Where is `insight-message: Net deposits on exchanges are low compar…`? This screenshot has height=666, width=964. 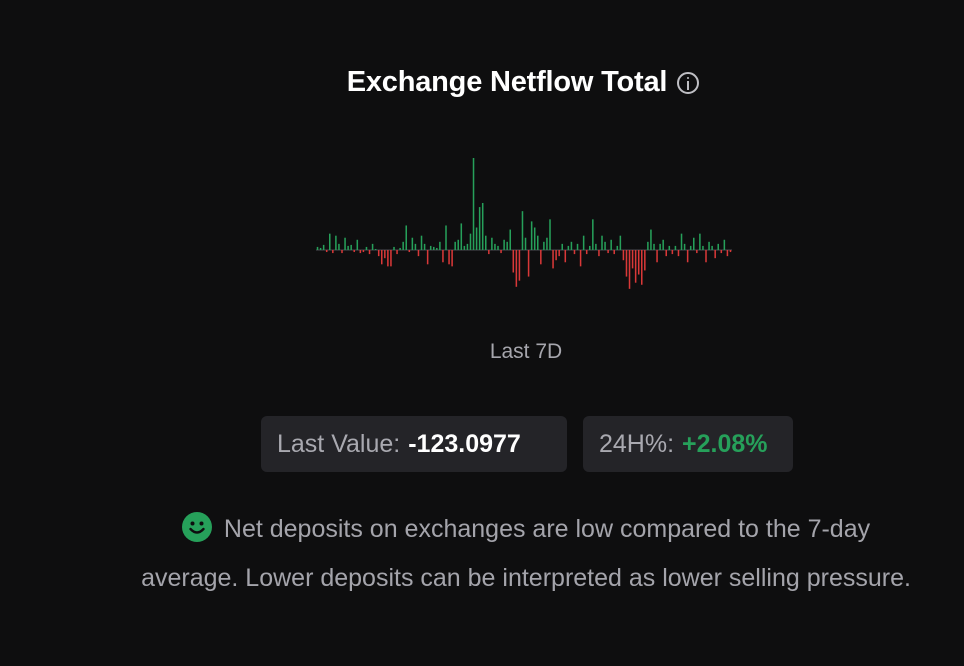
insight-message: Net deposits on exchanges are low compar… is located at coordinates (526, 554).